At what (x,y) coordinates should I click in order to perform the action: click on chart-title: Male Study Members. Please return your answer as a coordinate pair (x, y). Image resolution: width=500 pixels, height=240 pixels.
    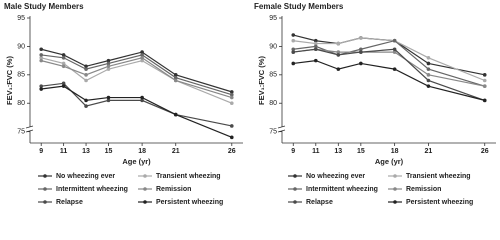
    Looking at the image, I should click on (44, 6).